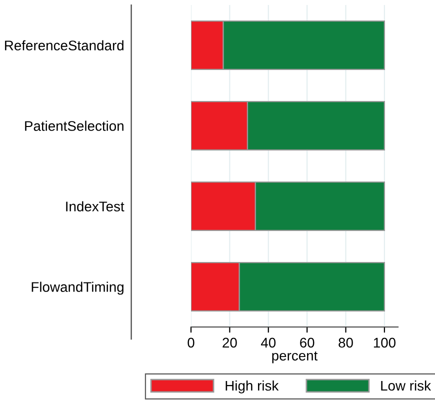 This screenshot has height=410, width=435. What do you see at coordinates (295, 357) in the screenshot?
I see `x-axis-title: percent` at bounding box center [295, 357].